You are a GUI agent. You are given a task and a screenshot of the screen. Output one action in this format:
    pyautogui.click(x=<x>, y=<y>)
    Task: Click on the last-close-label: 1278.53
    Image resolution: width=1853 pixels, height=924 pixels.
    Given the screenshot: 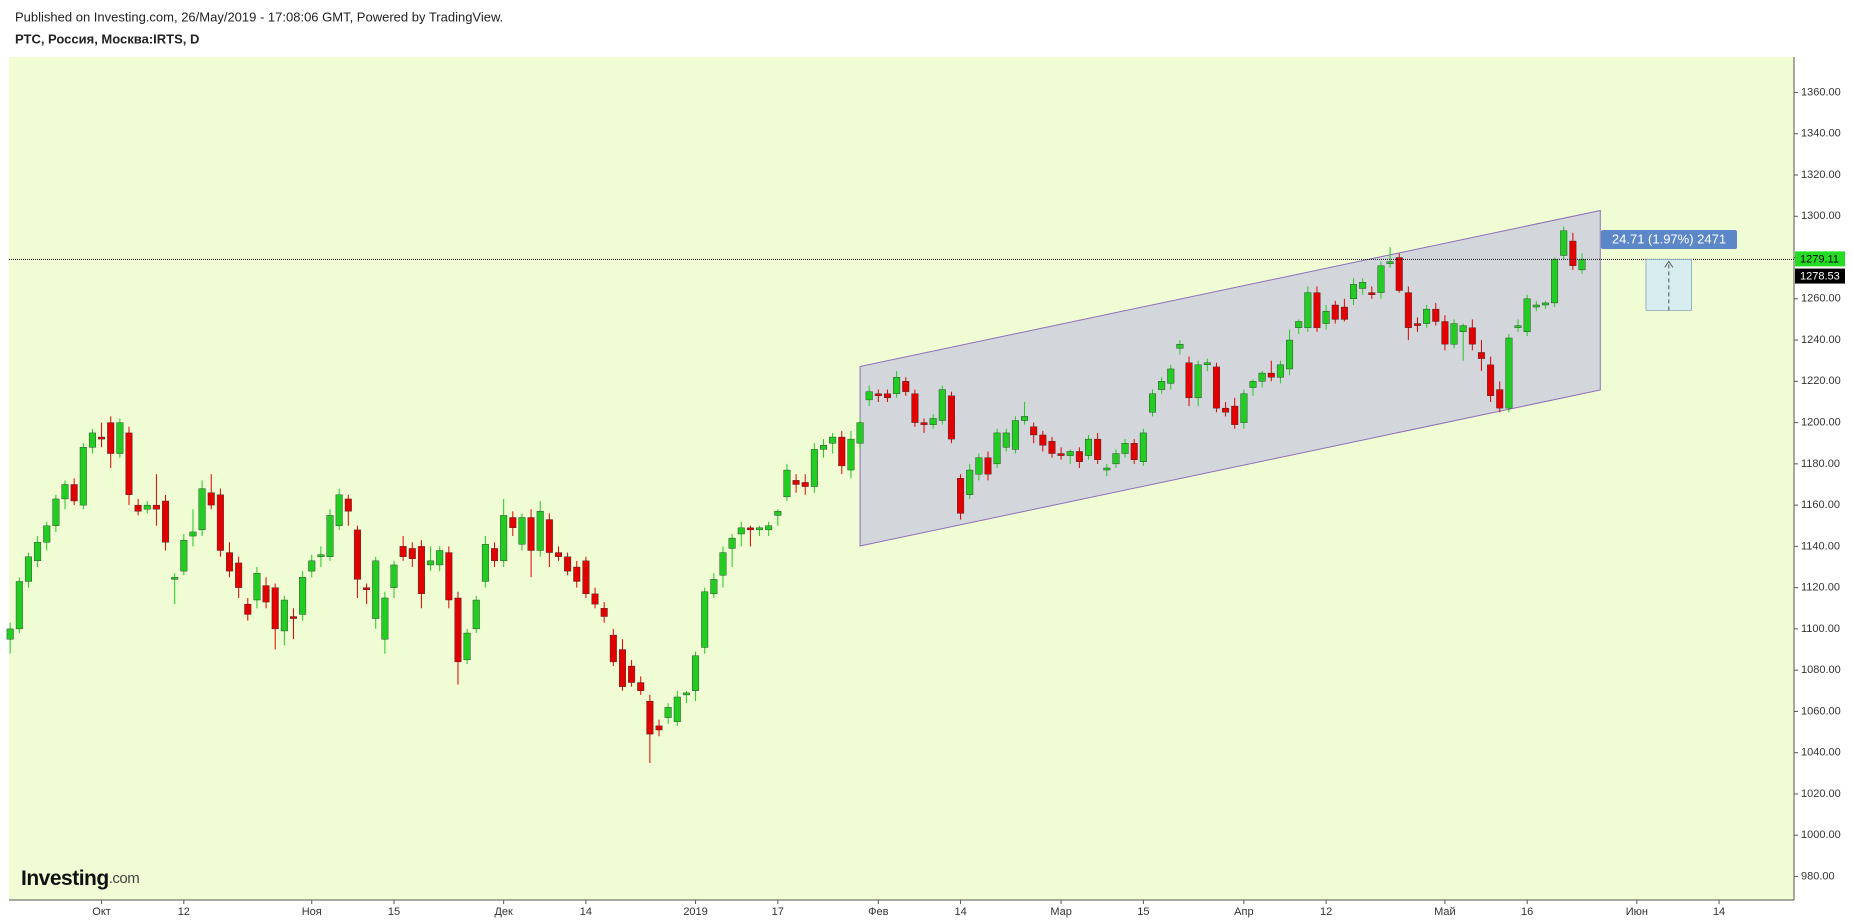 What is the action you would take?
    pyautogui.click(x=1820, y=276)
    